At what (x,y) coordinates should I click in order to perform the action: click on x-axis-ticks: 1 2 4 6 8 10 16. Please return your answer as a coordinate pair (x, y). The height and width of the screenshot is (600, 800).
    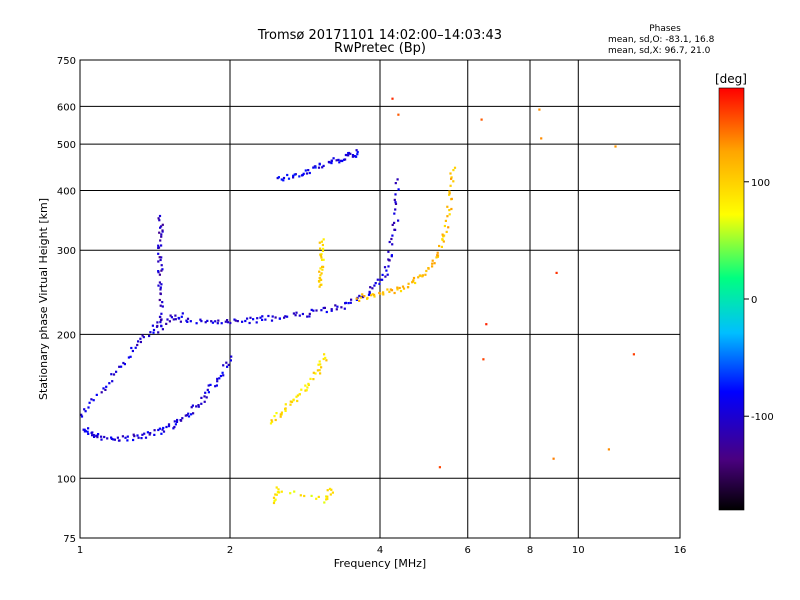
    Looking at the image, I should click on (382, 550).